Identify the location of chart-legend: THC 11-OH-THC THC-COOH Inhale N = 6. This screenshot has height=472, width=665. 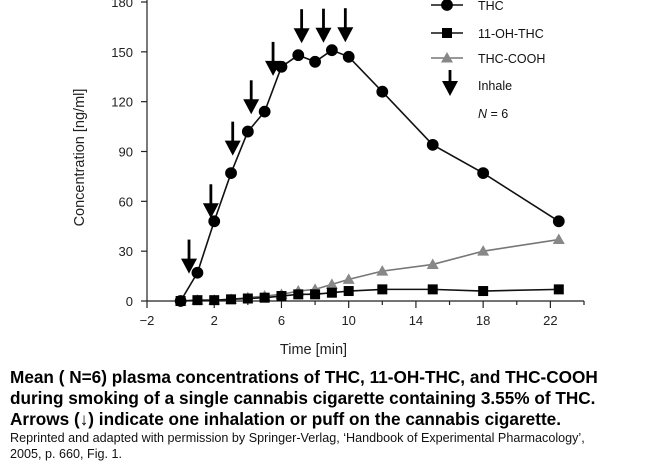
(488, 60).